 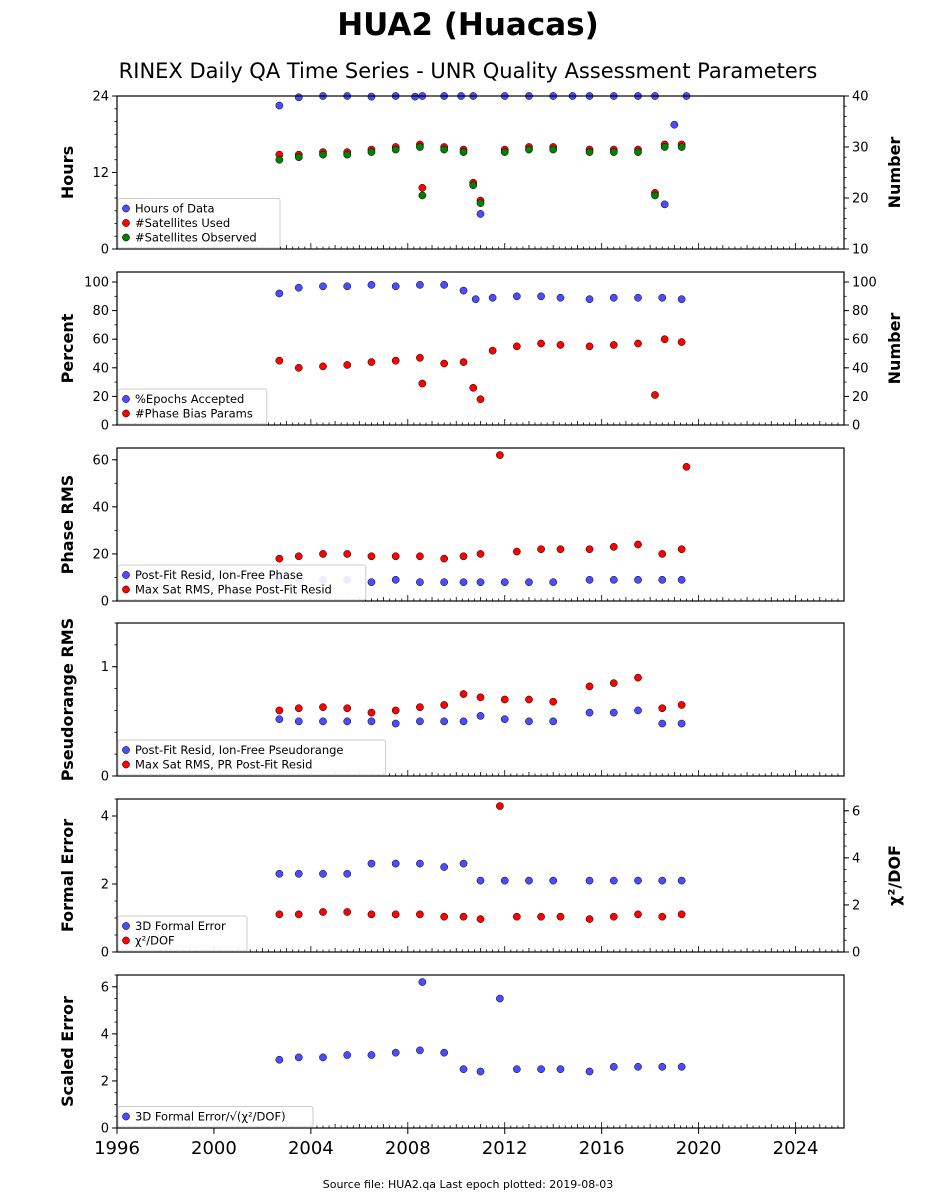 What do you see at coordinates (856, 858) in the screenshot?
I see `y-right-tick-label: 4` at bounding box center [856, 858].